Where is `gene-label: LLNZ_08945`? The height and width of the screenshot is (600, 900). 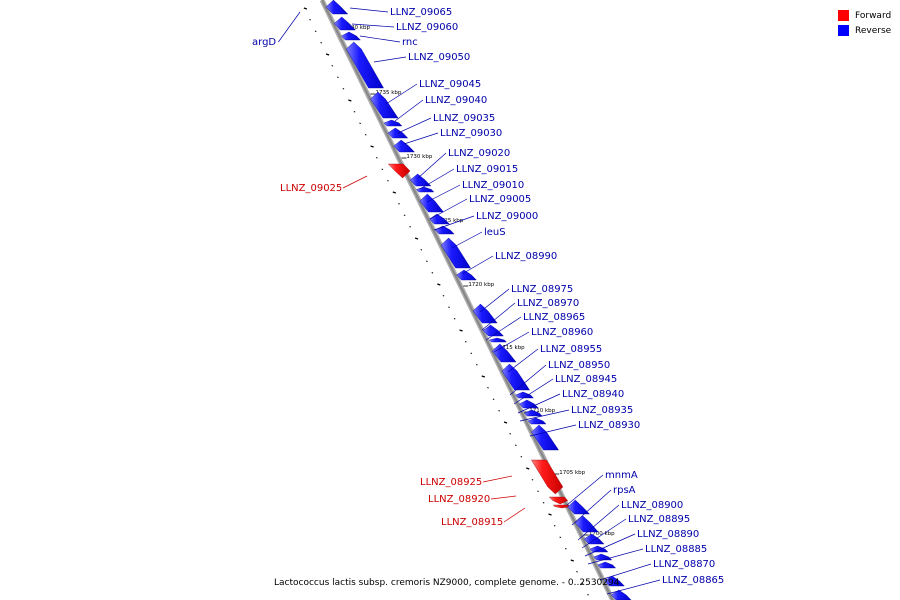
gene-label: LLNZ_08945 is located at coordinates (586, 379).